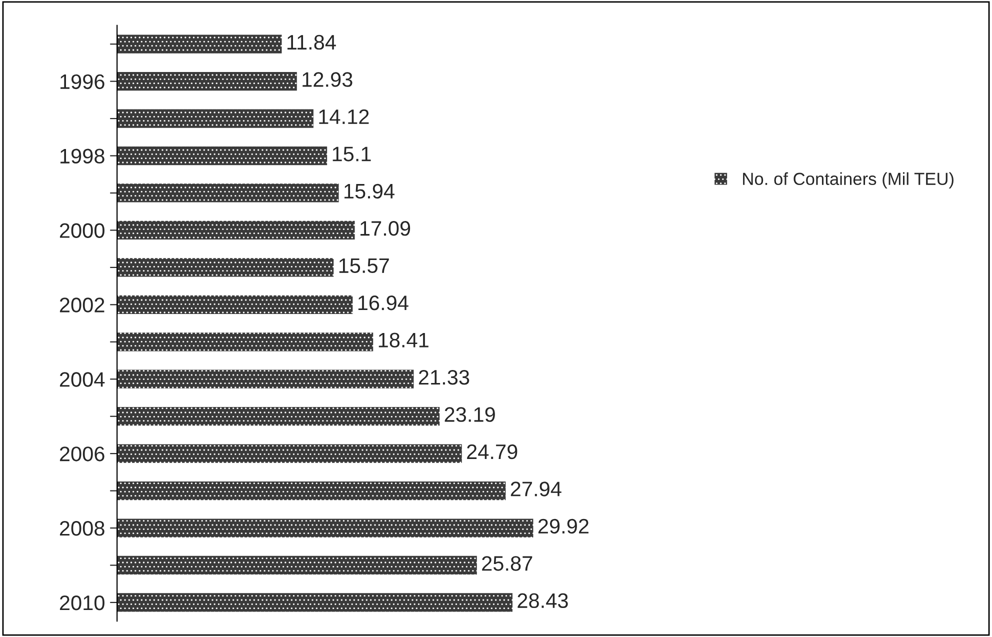  Describe the element at coordinates (507, 563) in the screenshot. I see `data-label: 25.87` at that location.